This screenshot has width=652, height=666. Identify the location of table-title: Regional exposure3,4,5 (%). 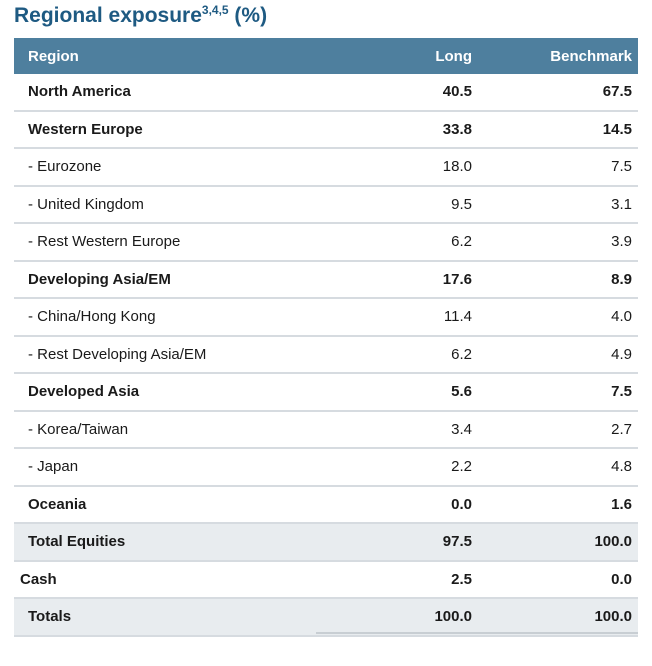
(140, 16).